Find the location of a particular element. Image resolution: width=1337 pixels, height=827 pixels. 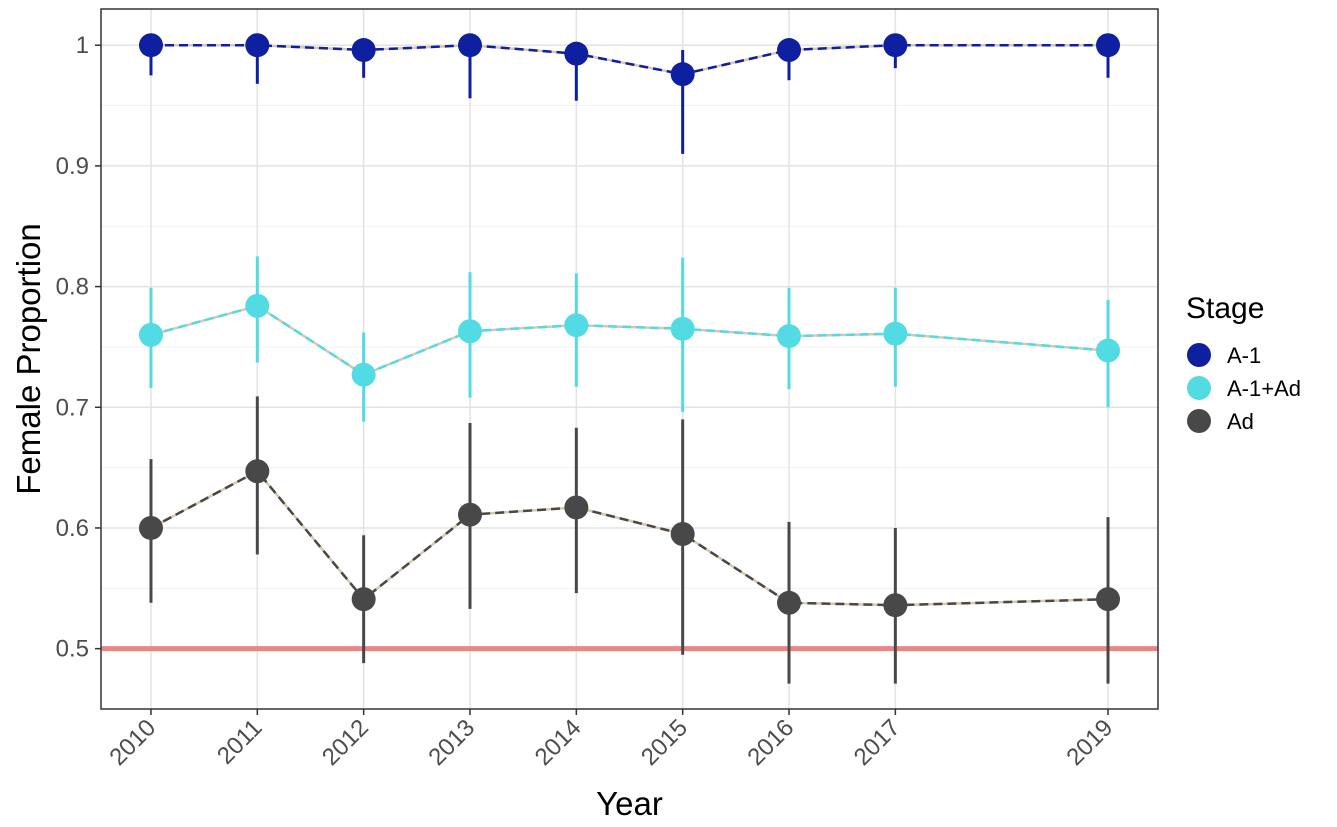

series-line-ad is located at coordinates (629, 538).